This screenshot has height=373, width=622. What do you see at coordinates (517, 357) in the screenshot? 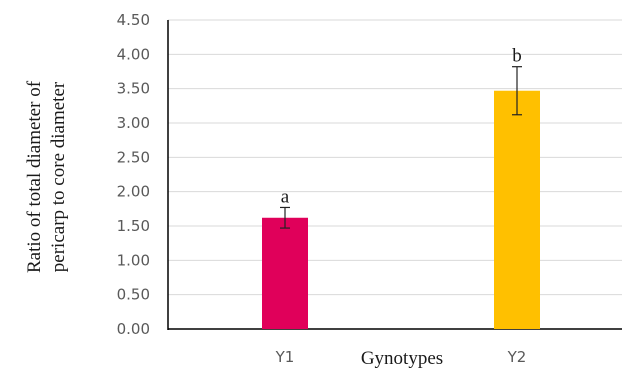
I see `x-tick-label-y2: Y2` at bounding box center [517, 357].